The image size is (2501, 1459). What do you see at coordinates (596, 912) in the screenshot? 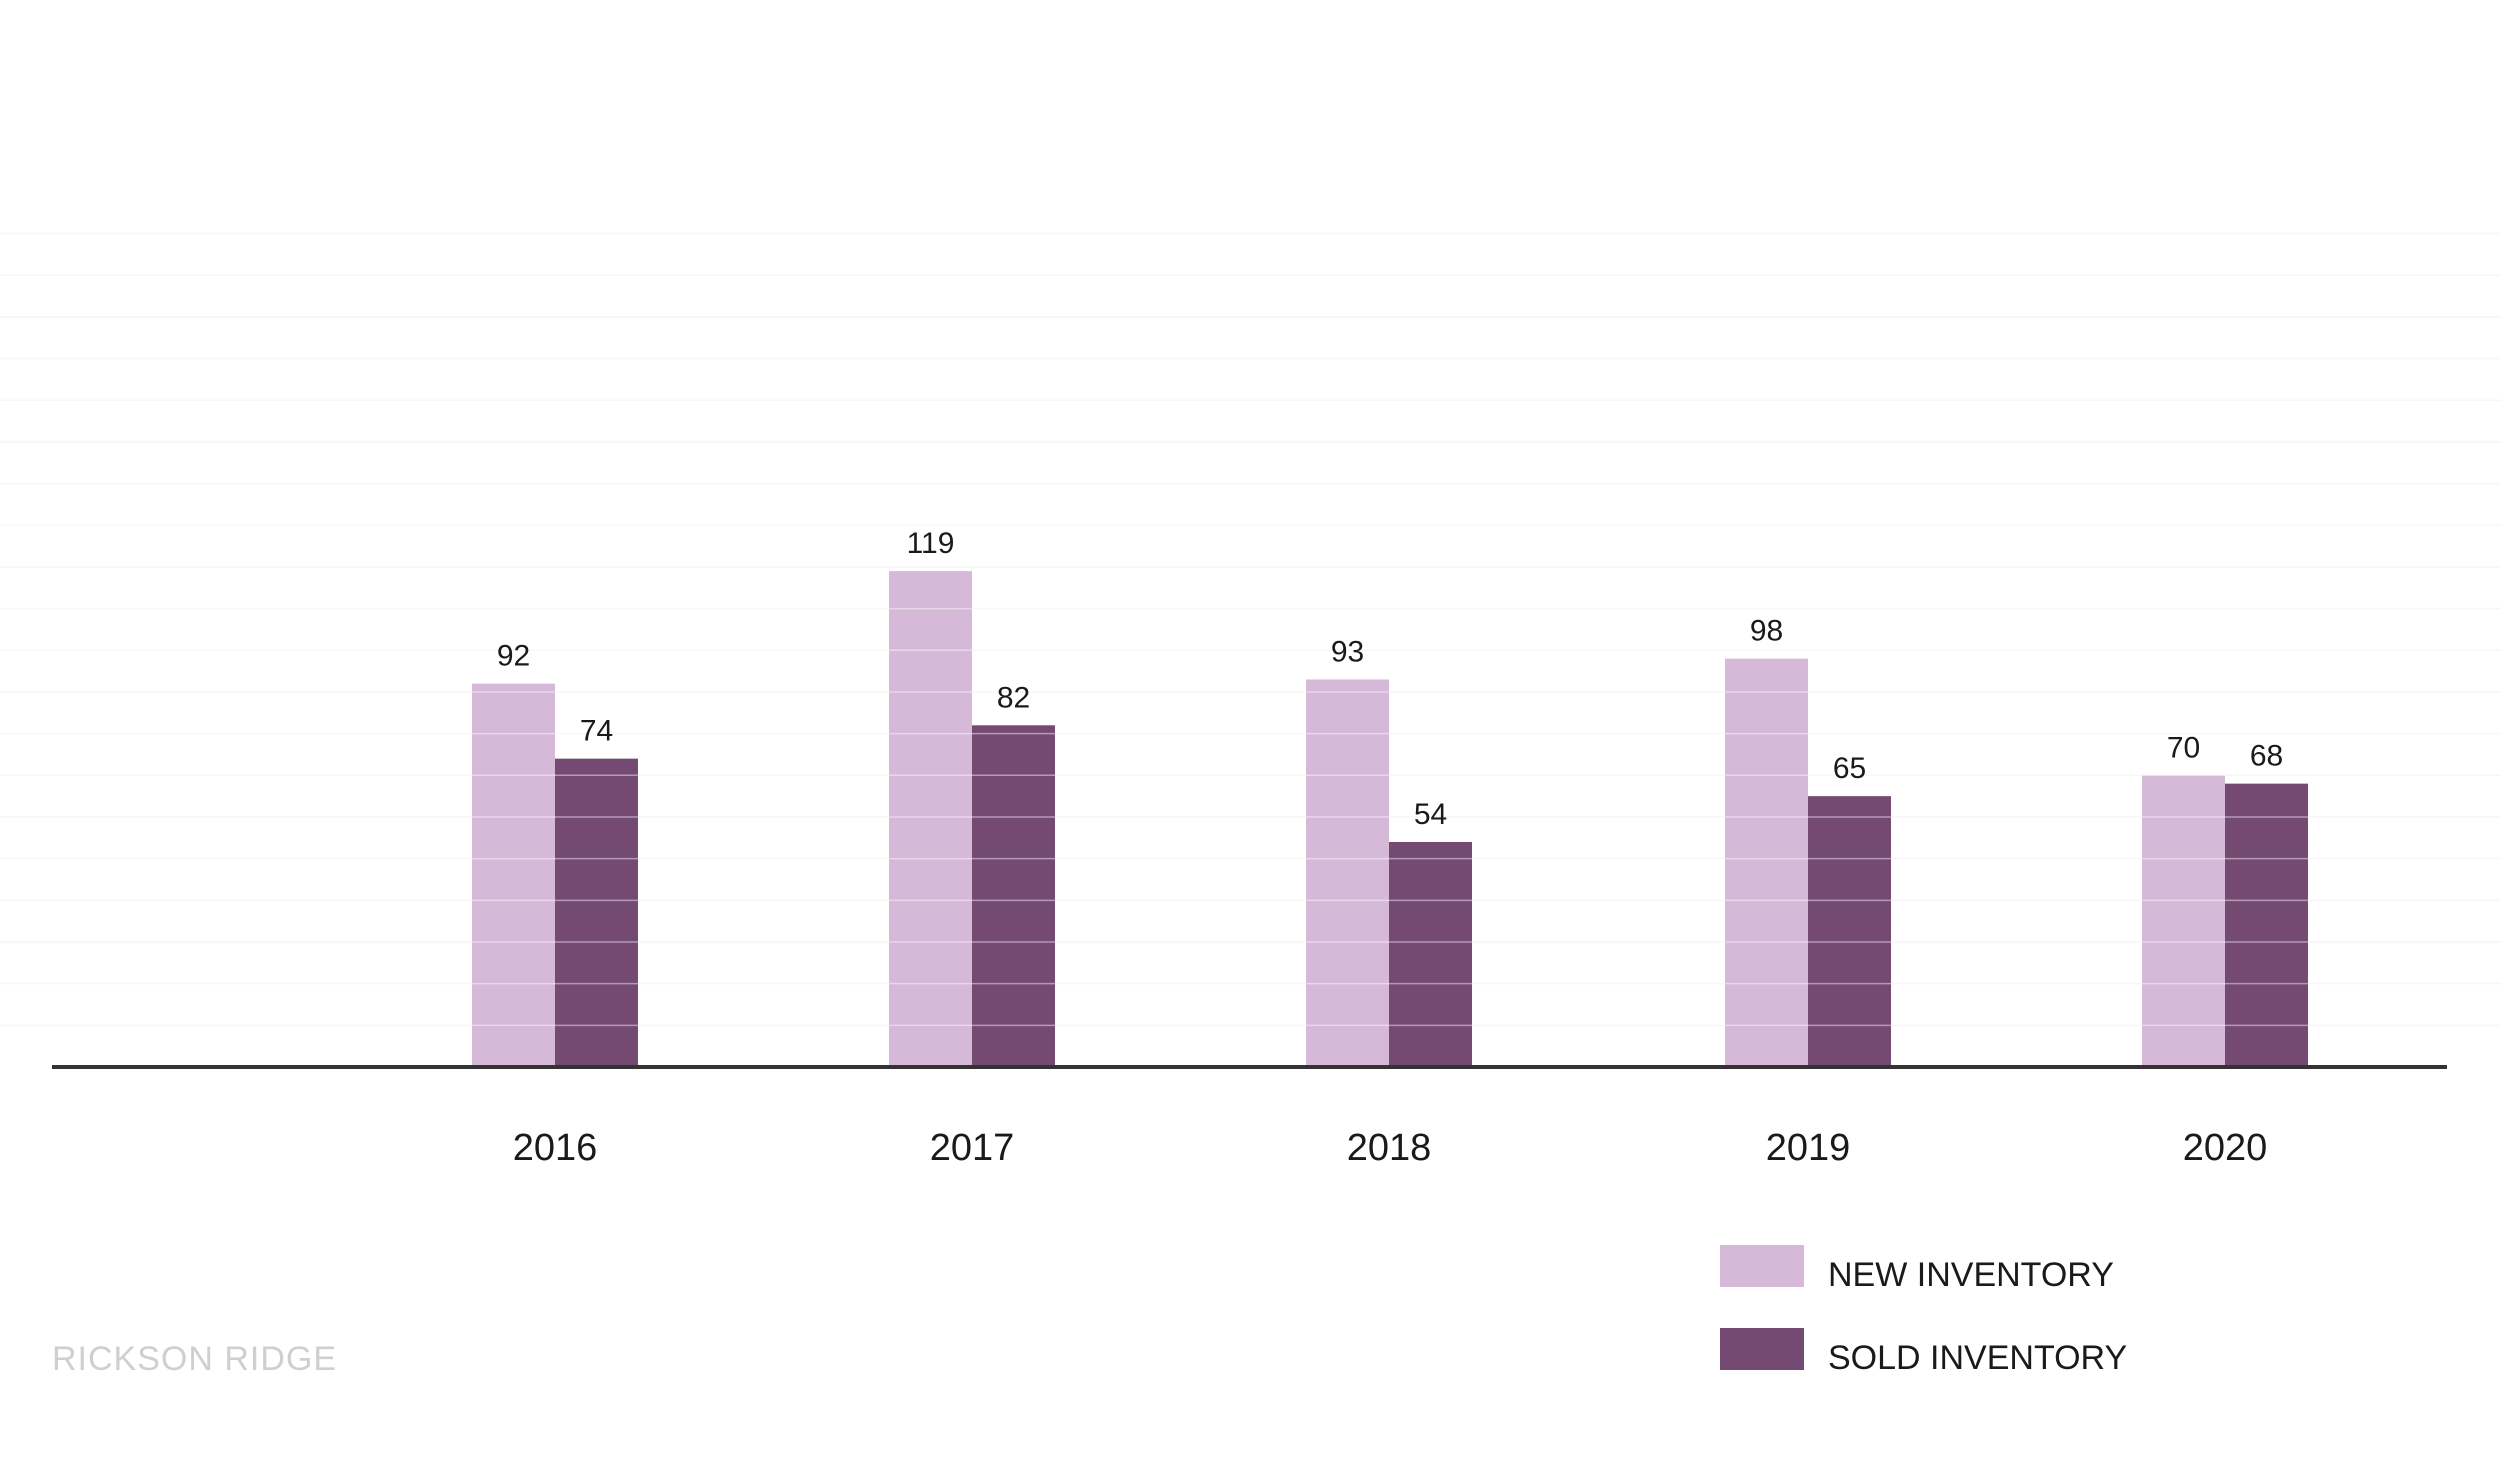
I see `bar-sold-inventory-2016` at bounding box center [596, 912].